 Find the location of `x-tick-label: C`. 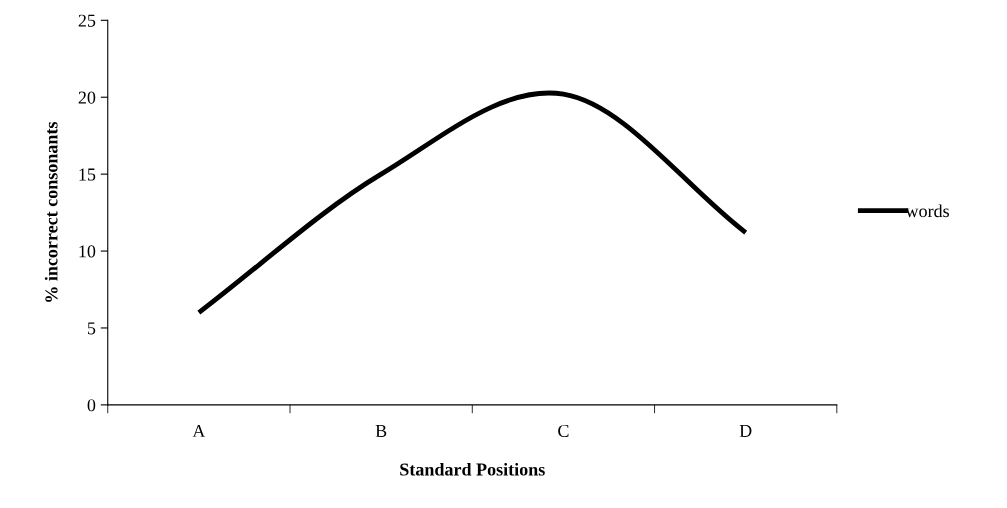

x-tick-label: C is located at coordinates (563, 431).